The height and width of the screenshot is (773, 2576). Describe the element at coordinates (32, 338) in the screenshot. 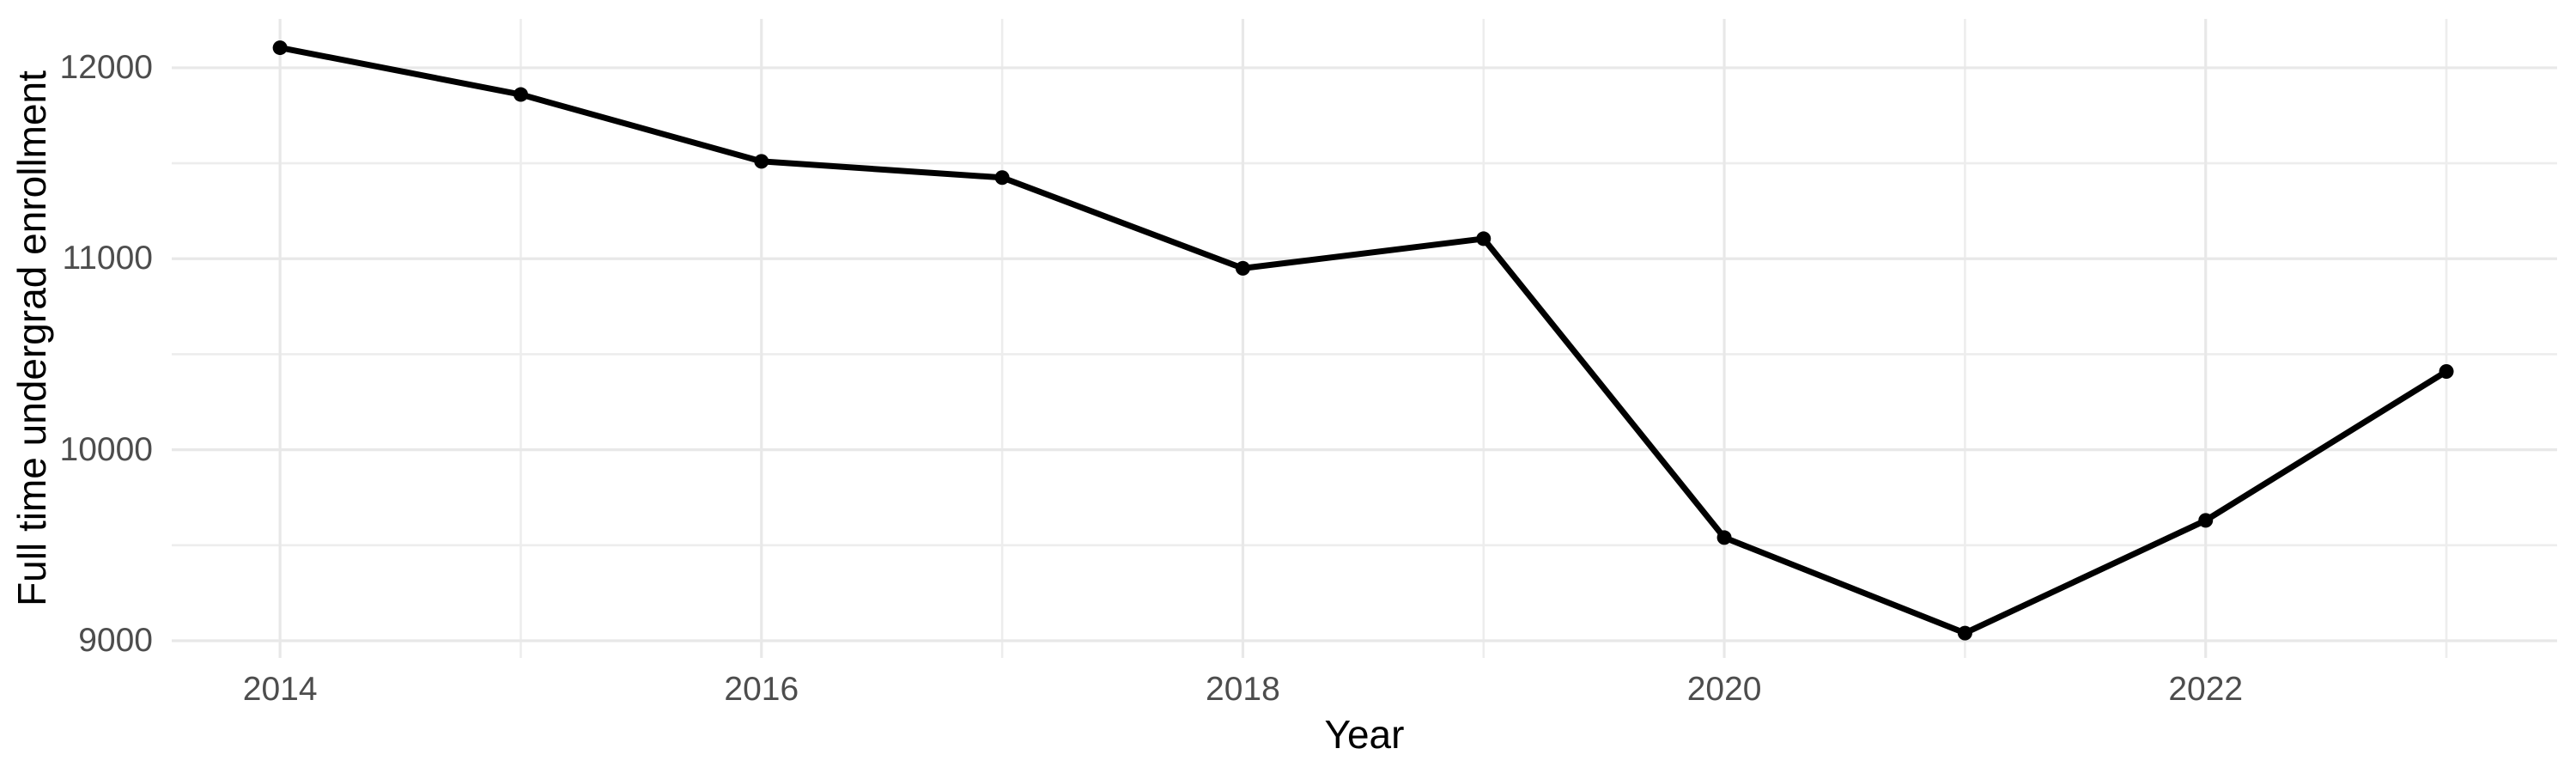

I see `y-axis-title: Full time undergrad enrollment` at that location.